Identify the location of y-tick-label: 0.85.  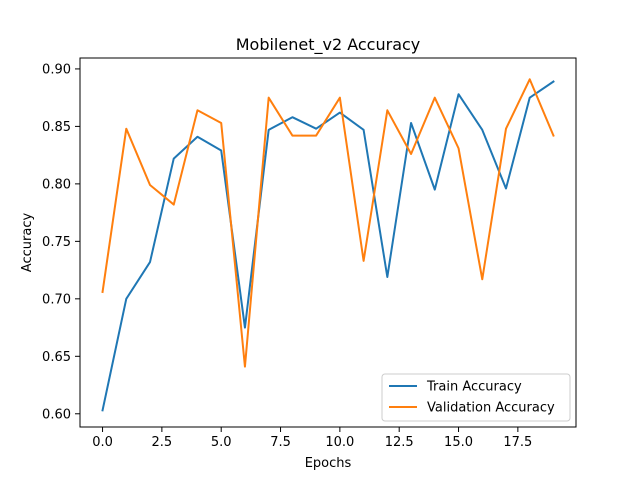
(56, 127).